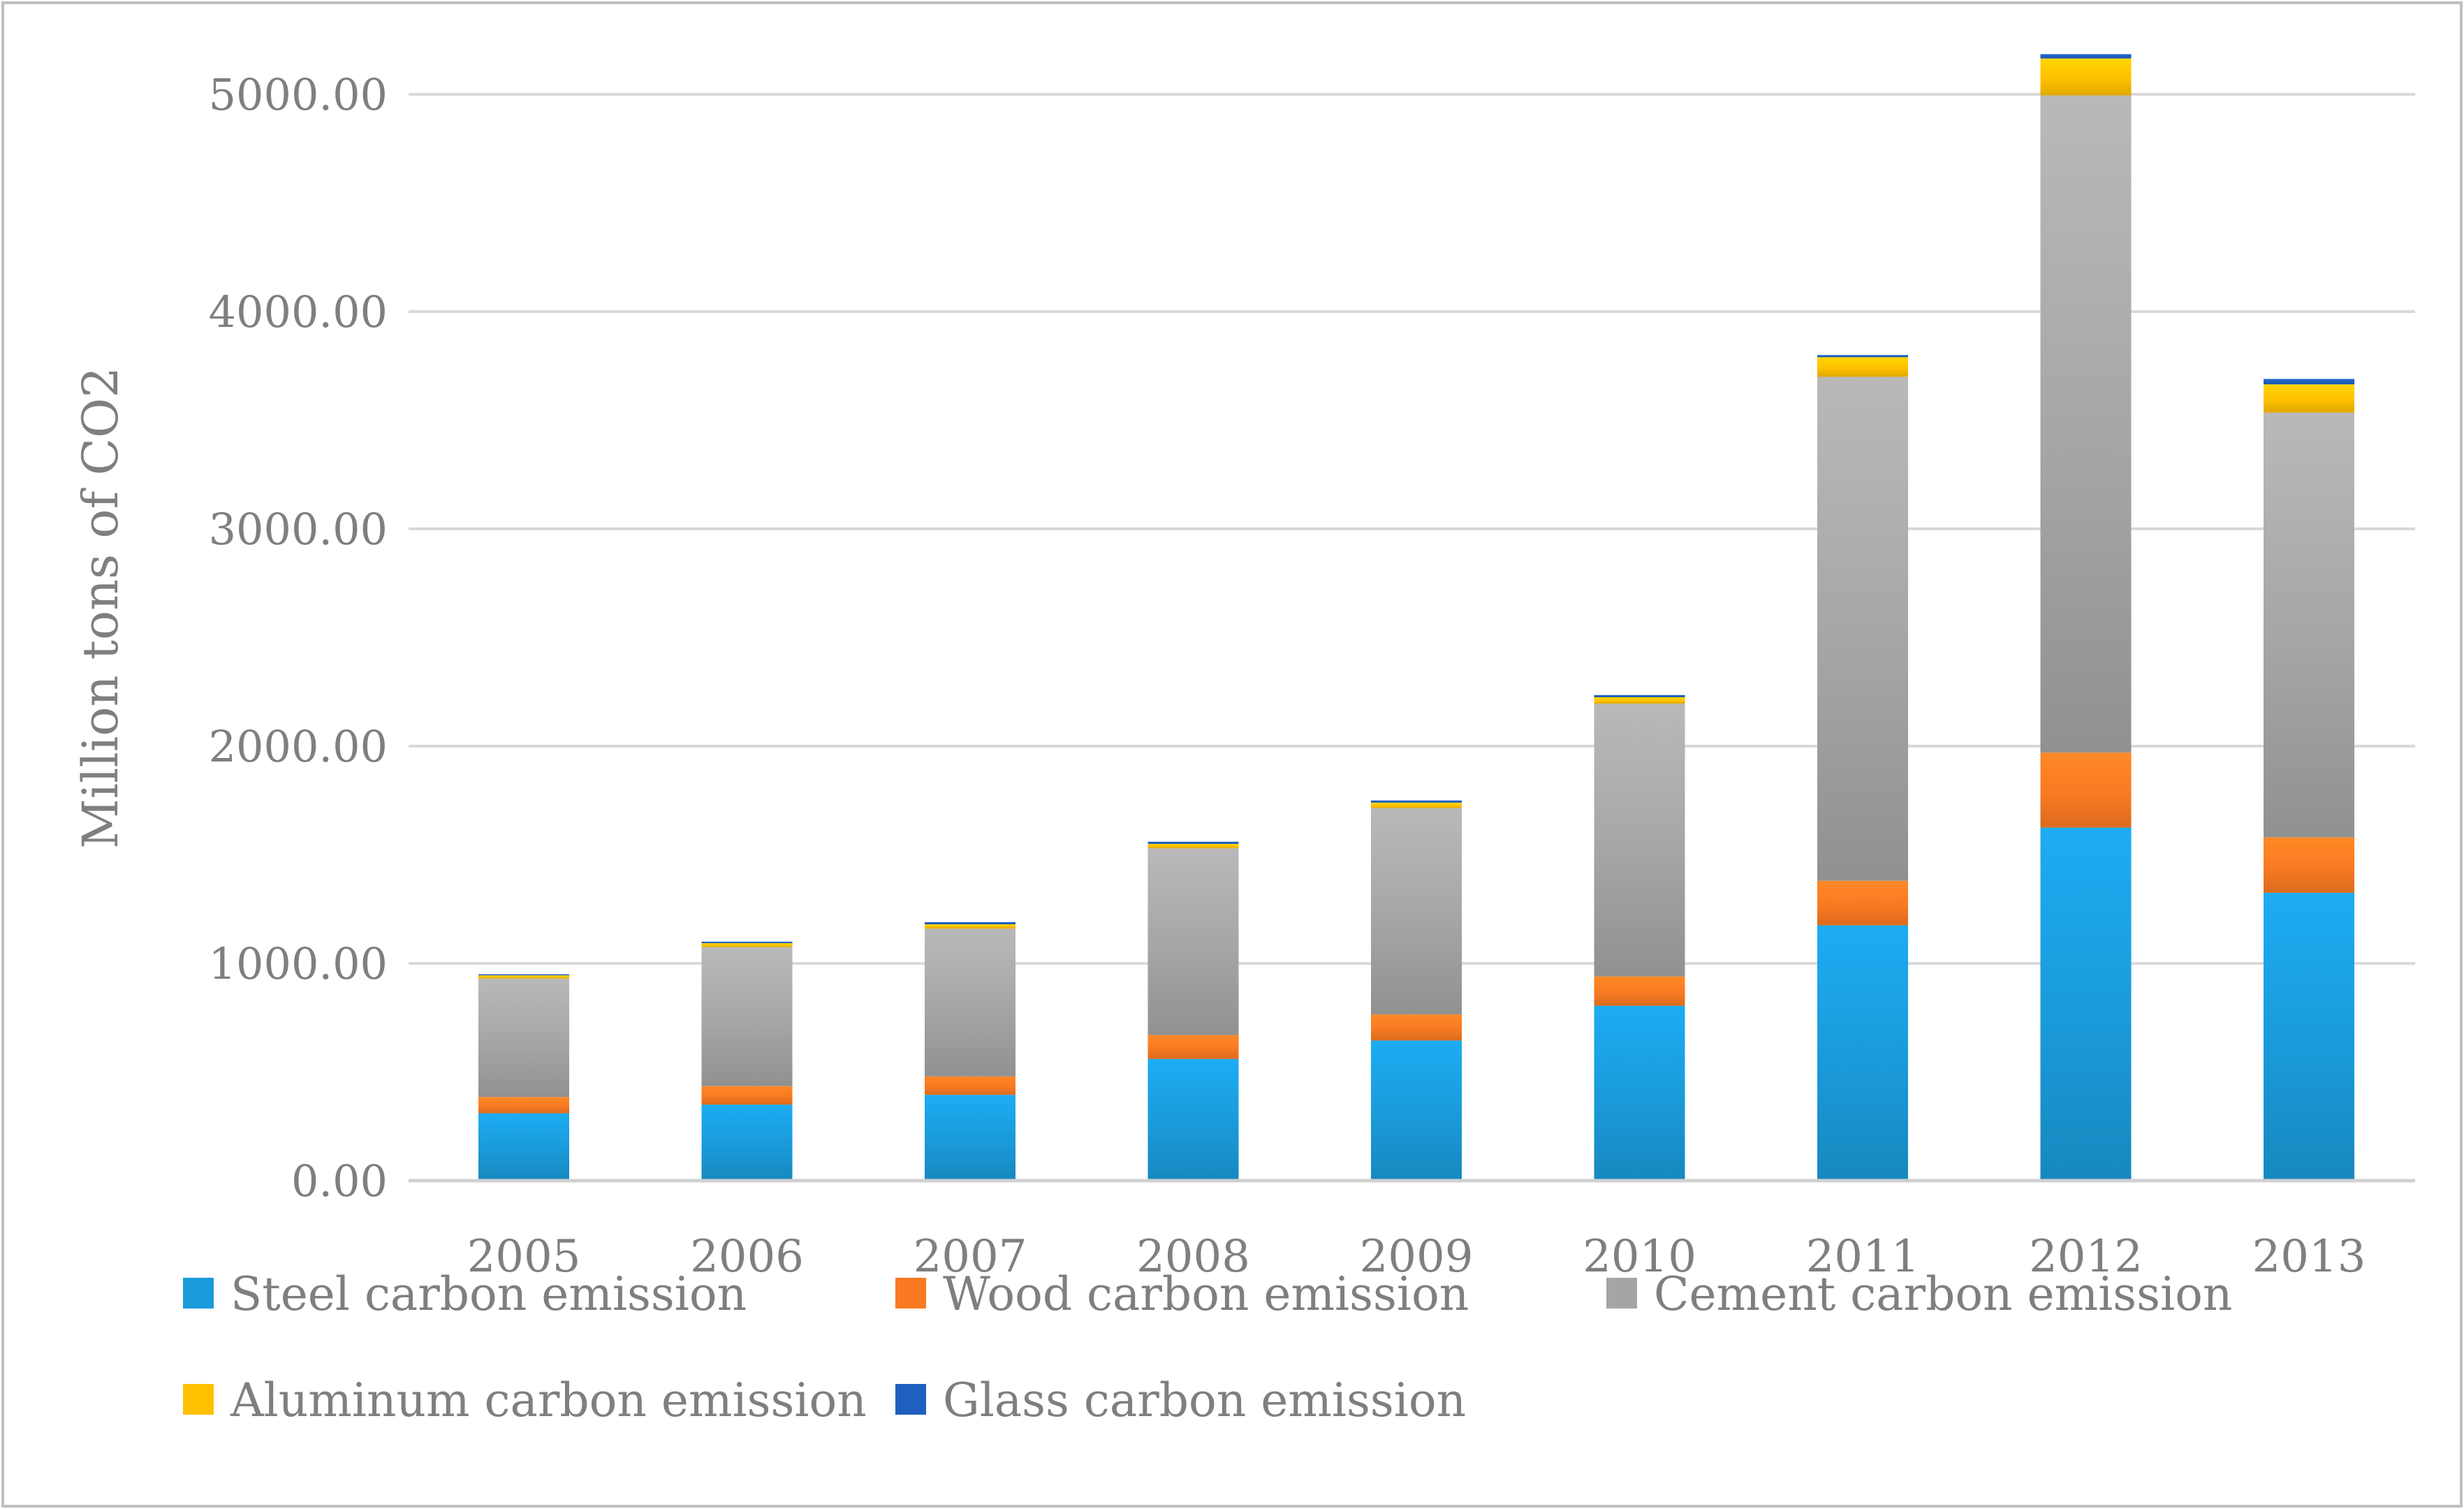 The image size is (2464, 1509). What do you see at coordinates (1863, 356) in the screenshot?
I see `bar-glass-2011` at bounding box center [1863, 356].